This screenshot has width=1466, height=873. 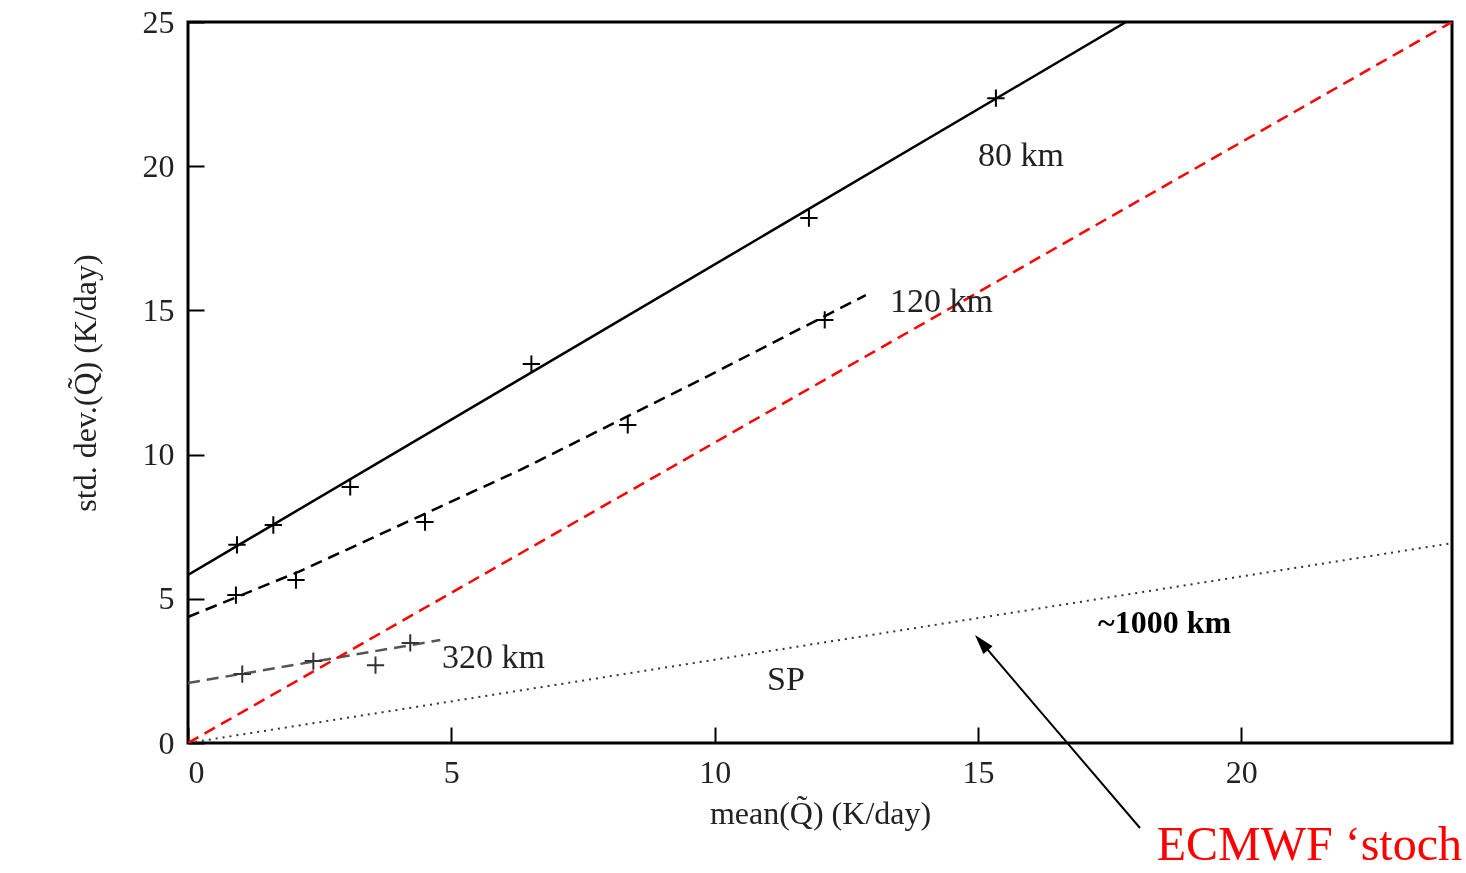 I want to click on text: ECMWF ‘stoch, so click(x=1309, y=843).